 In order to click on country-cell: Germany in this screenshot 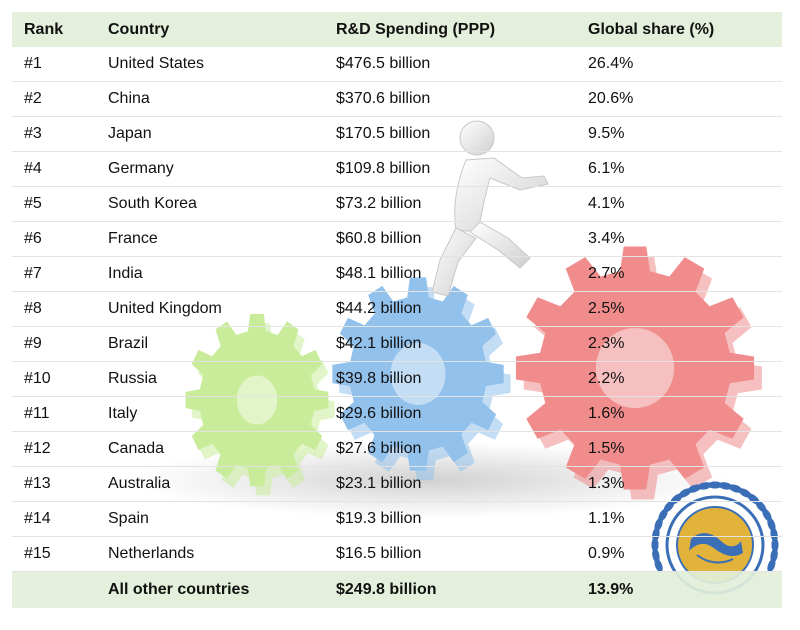, I will do `click(210, 169)`.